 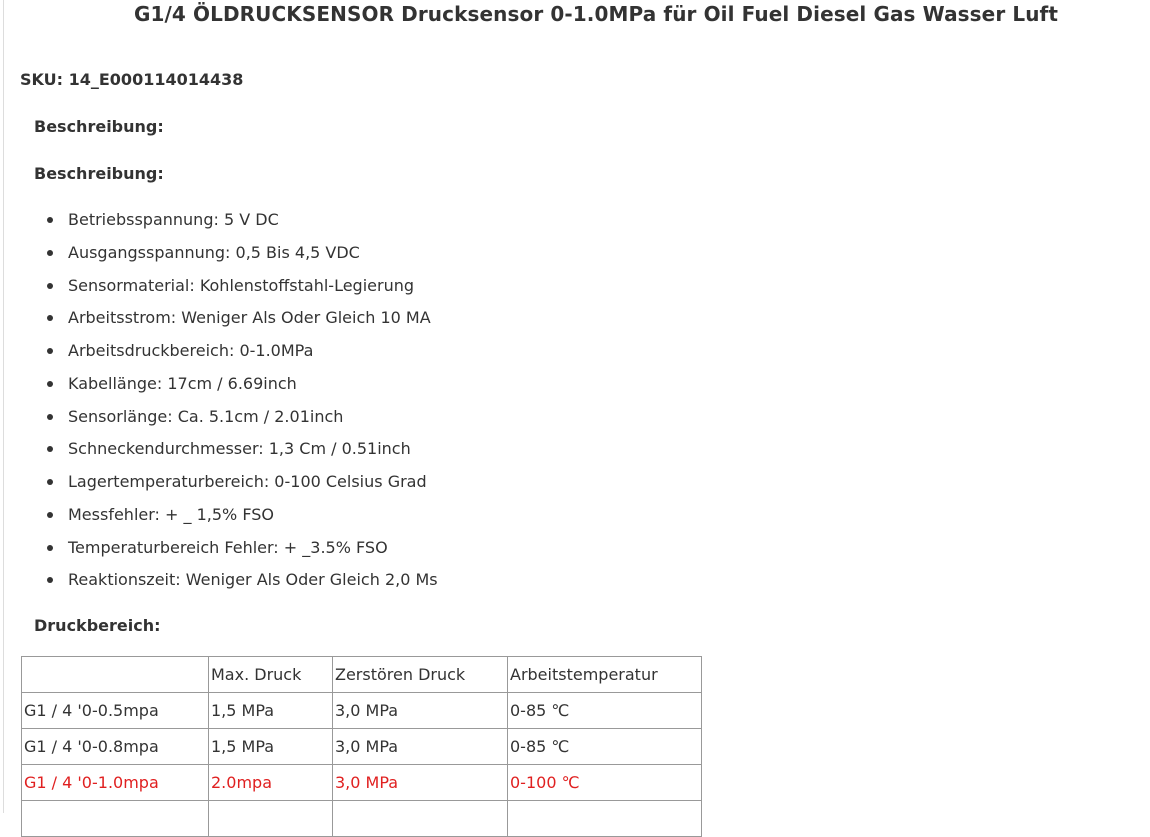 What do you see at coordinates (191, 350) in the screenshot?
I see `spec-text: Arbeitsdruckbereich: 0-1.0MPa` at bounding box center [191, 350].